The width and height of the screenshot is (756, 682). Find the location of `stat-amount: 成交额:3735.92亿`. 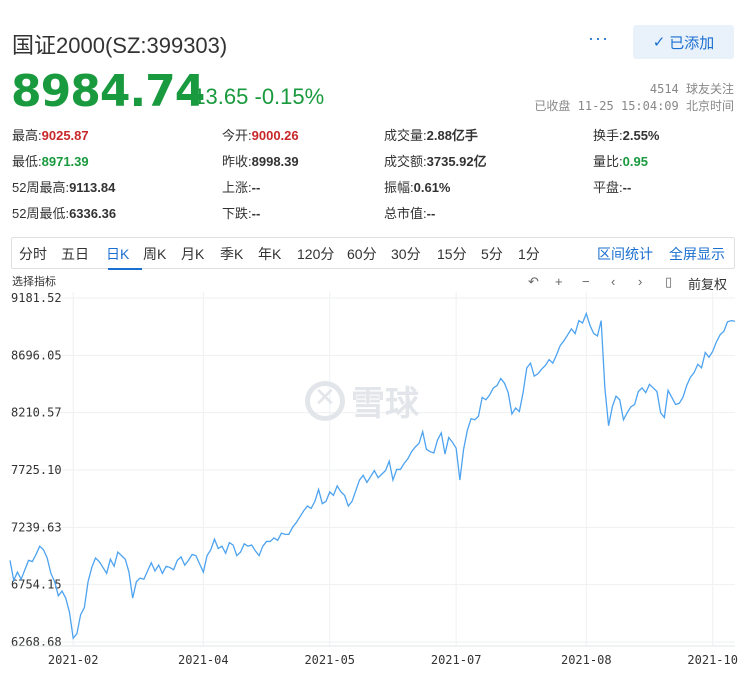

stat-amount: 成交额:3735.92亿 is located at coordinates (435, 160).